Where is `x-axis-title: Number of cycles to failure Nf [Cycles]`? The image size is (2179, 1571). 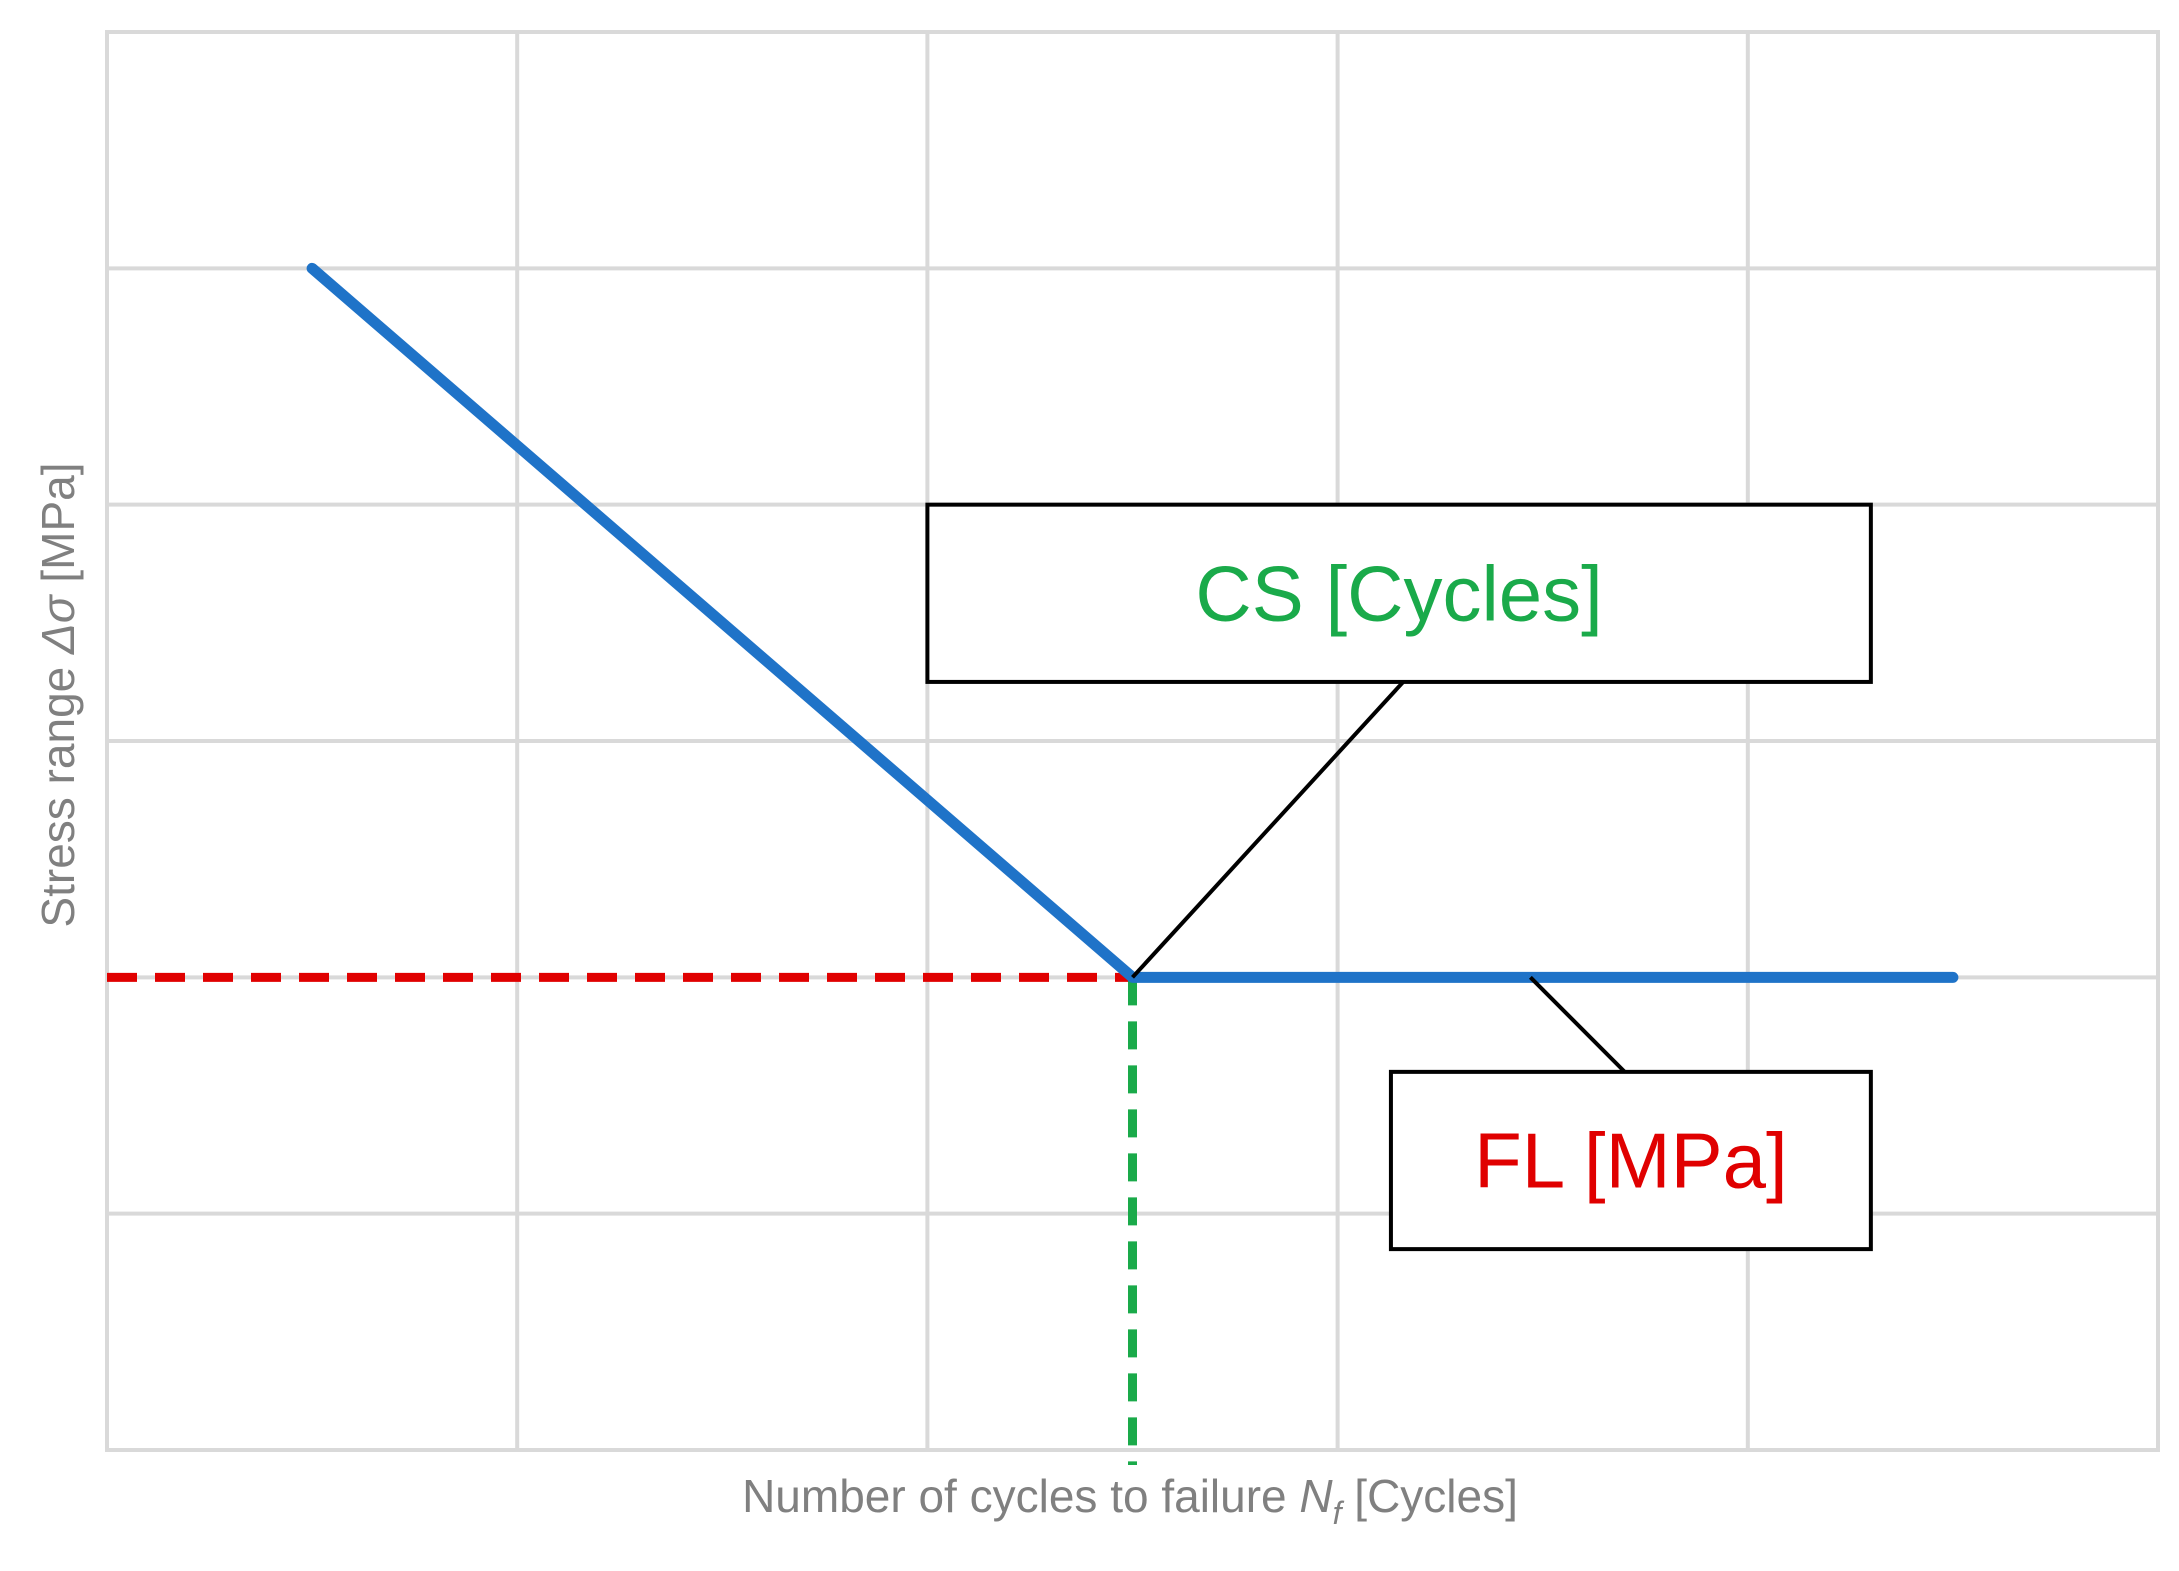
x-axis-title: Number of cycles to failure Nf [Cycles] is located at coordinates (1130, 1500).